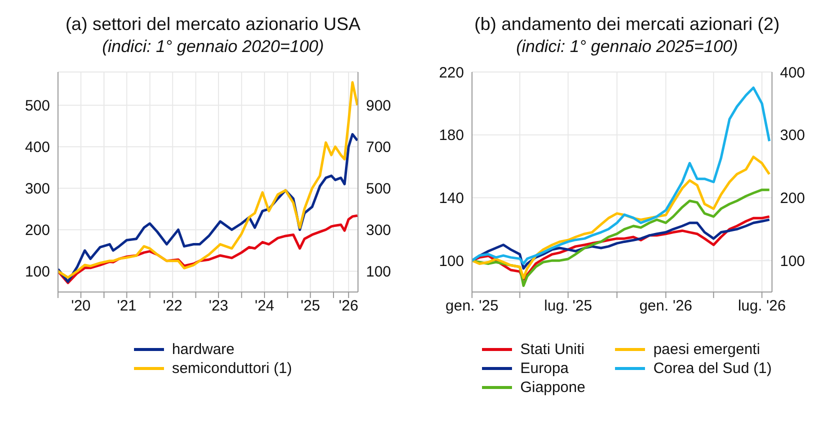  What do you see at coordinates (762, 306) in the screenshot?
I see `x-tick-label: lug. '26` at bounding box center [762, 306].